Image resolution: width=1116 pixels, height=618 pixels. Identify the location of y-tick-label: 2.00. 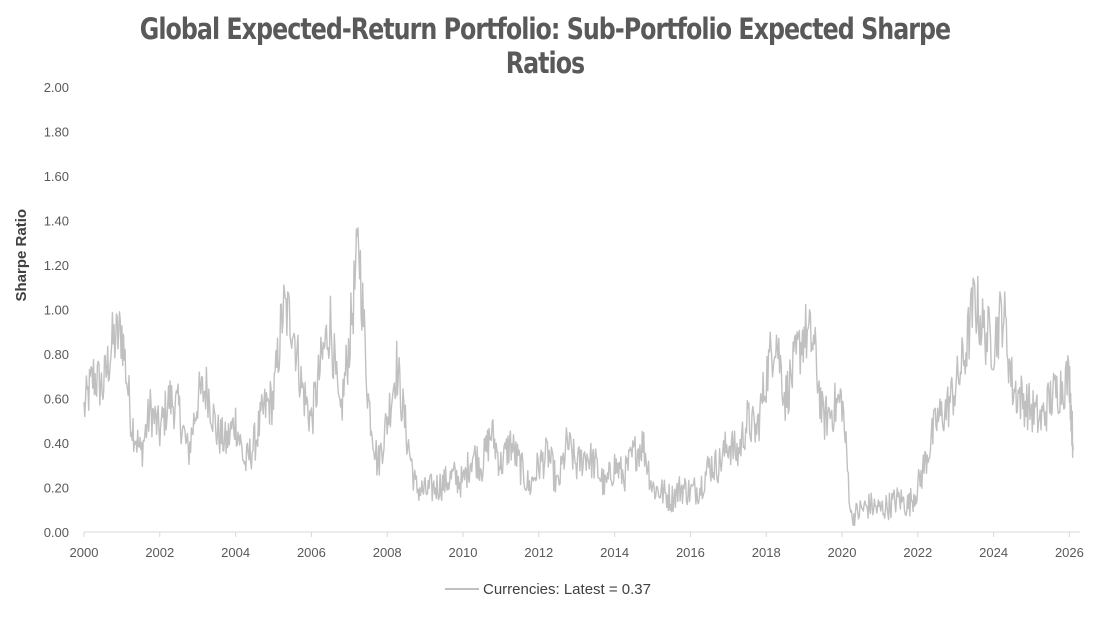
(56, 87).